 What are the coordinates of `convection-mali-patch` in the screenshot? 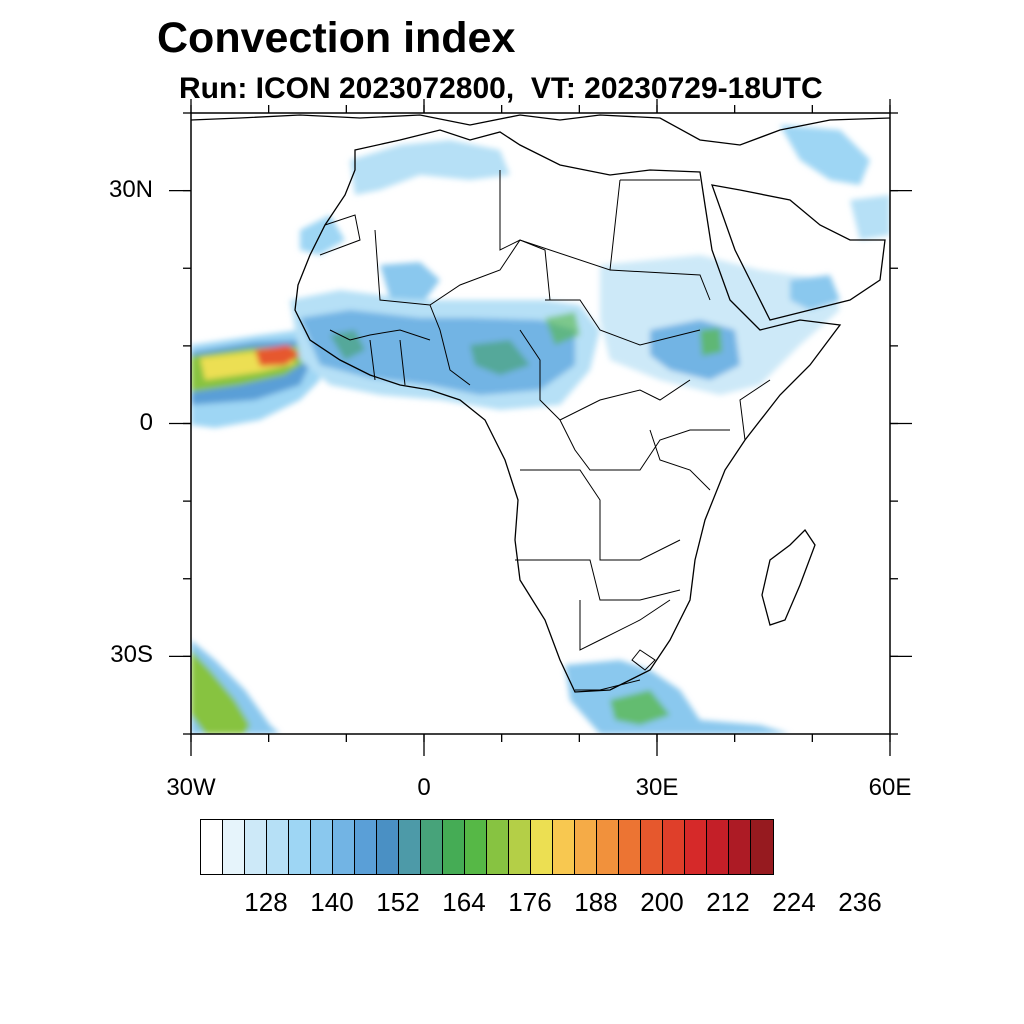 It's located at (410, 281).